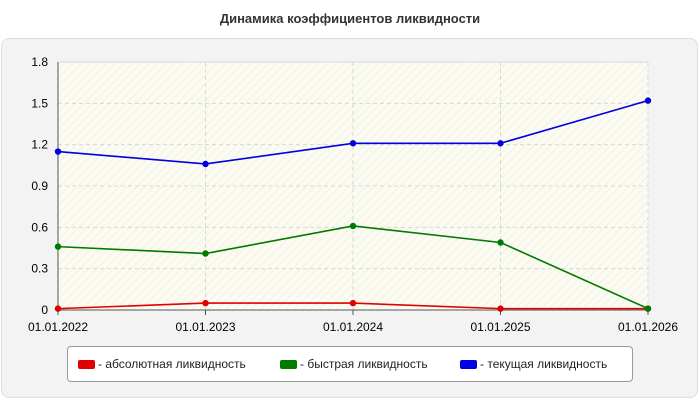  Describe the element at coordinates (350, 18) in the screenshot. I see `chart-title: Динамика коэффициентов ликвидности` at that location.